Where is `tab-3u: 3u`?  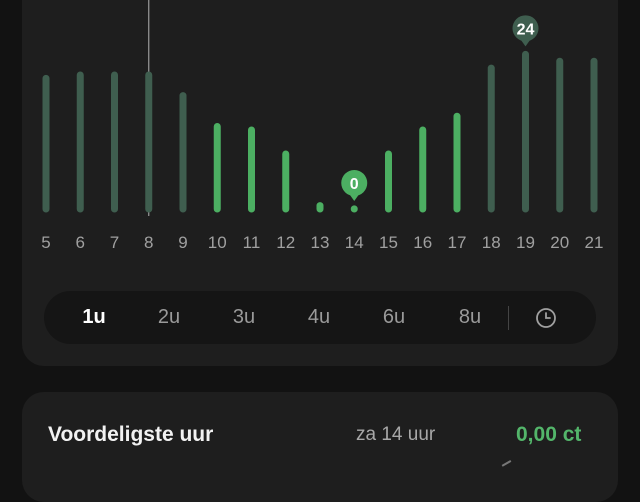
tab-3u: 3u is located at coordinates (244, 317).